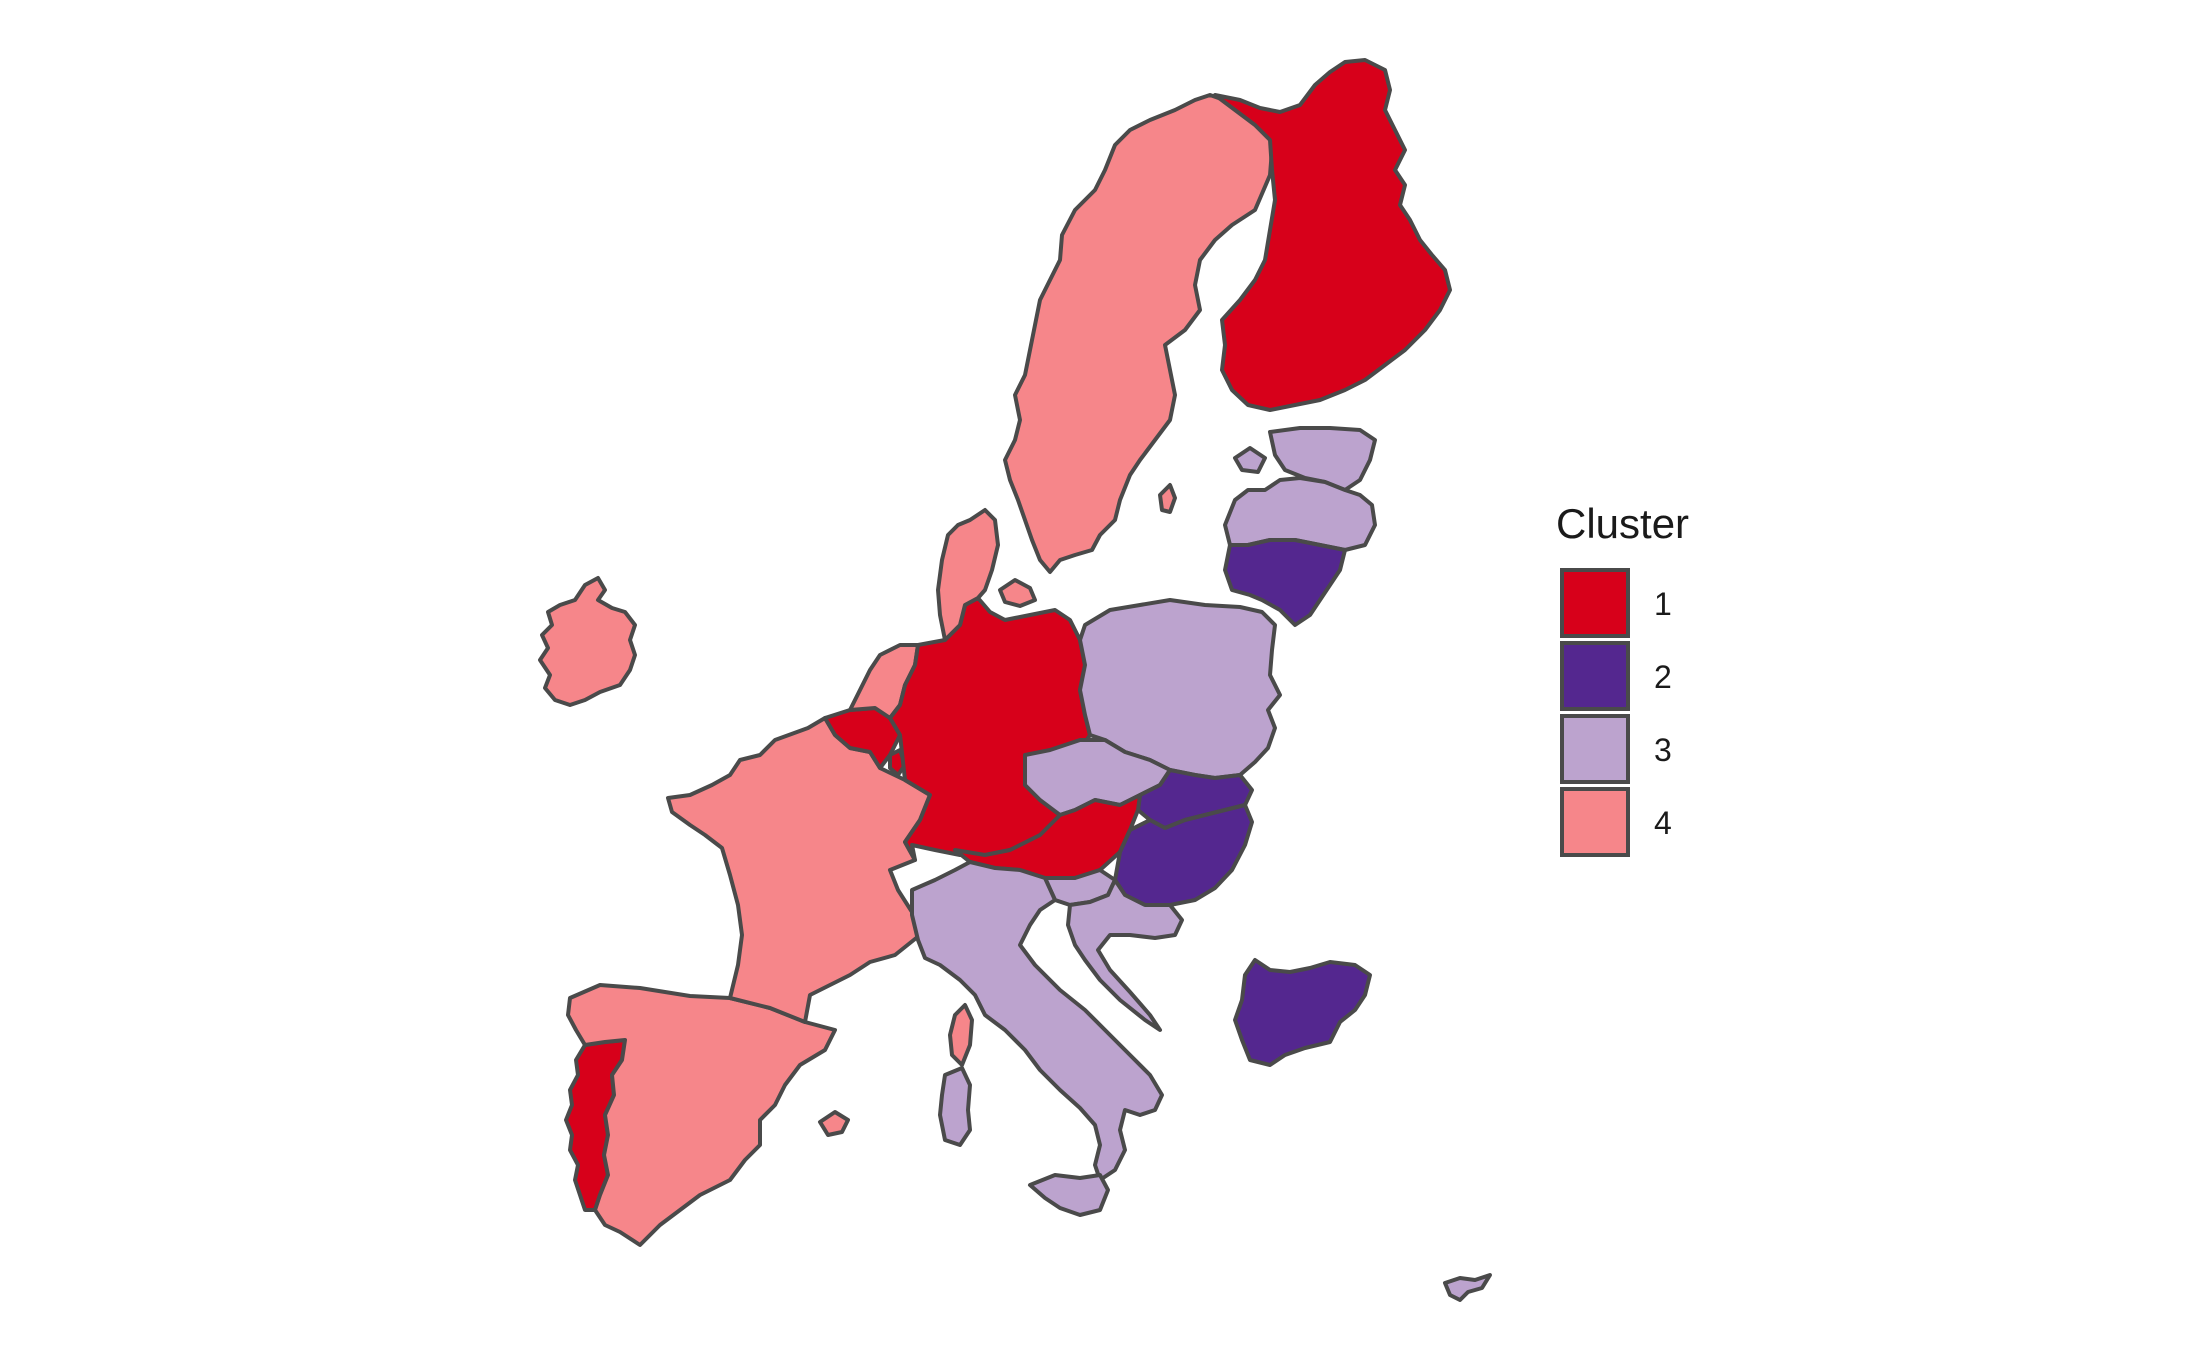 The image size is (2187, 1351). Describe the element at coordinates (1332, 235) in the screenshot. I see `country-finland` at that location.